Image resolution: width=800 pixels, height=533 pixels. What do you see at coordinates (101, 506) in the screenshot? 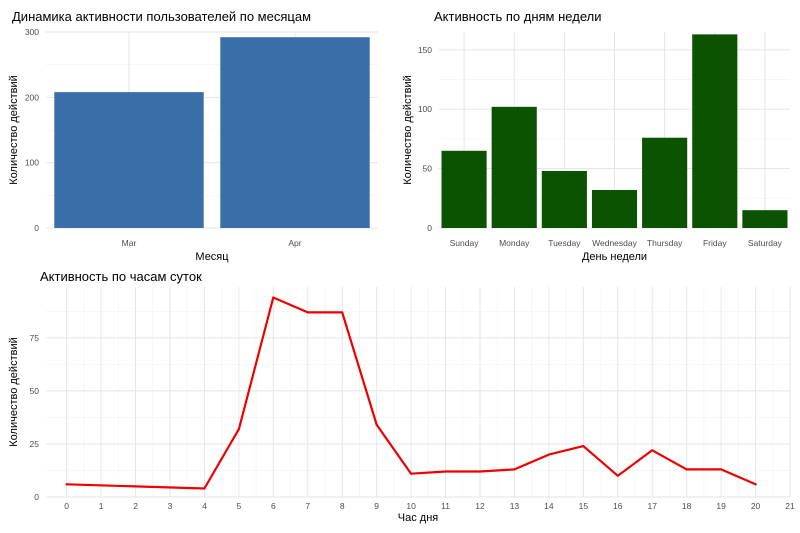
I see `x-tick-label: 1` at bounding box center [101, 506].